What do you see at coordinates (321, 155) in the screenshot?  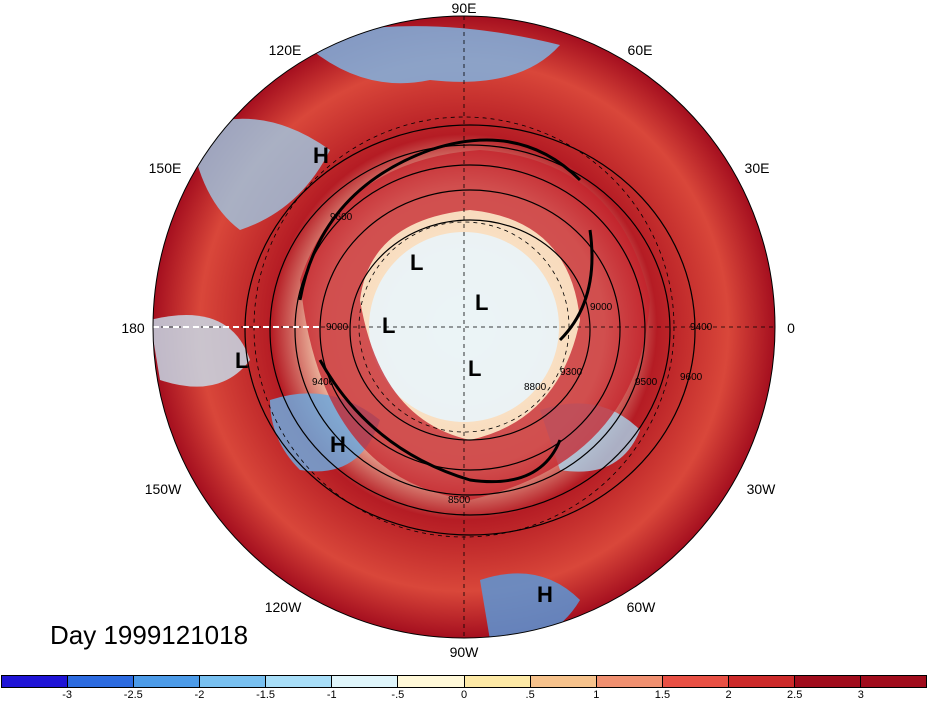 I see `high-center-asia: H` at bounding box center [321, 155].